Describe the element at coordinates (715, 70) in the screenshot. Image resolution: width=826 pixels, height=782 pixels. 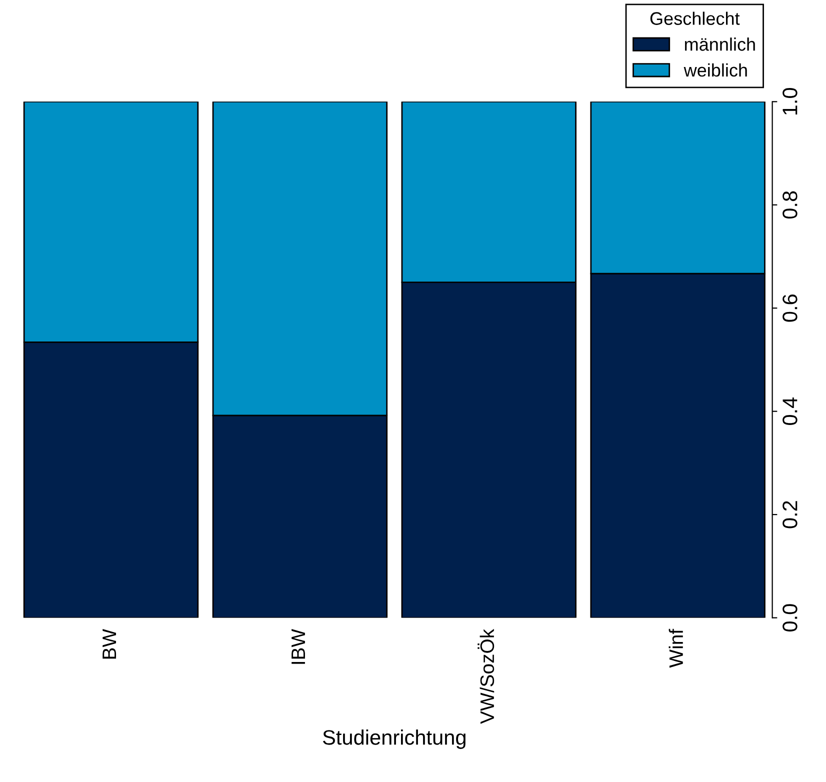
I see `legend-label: weiblich` at that location.